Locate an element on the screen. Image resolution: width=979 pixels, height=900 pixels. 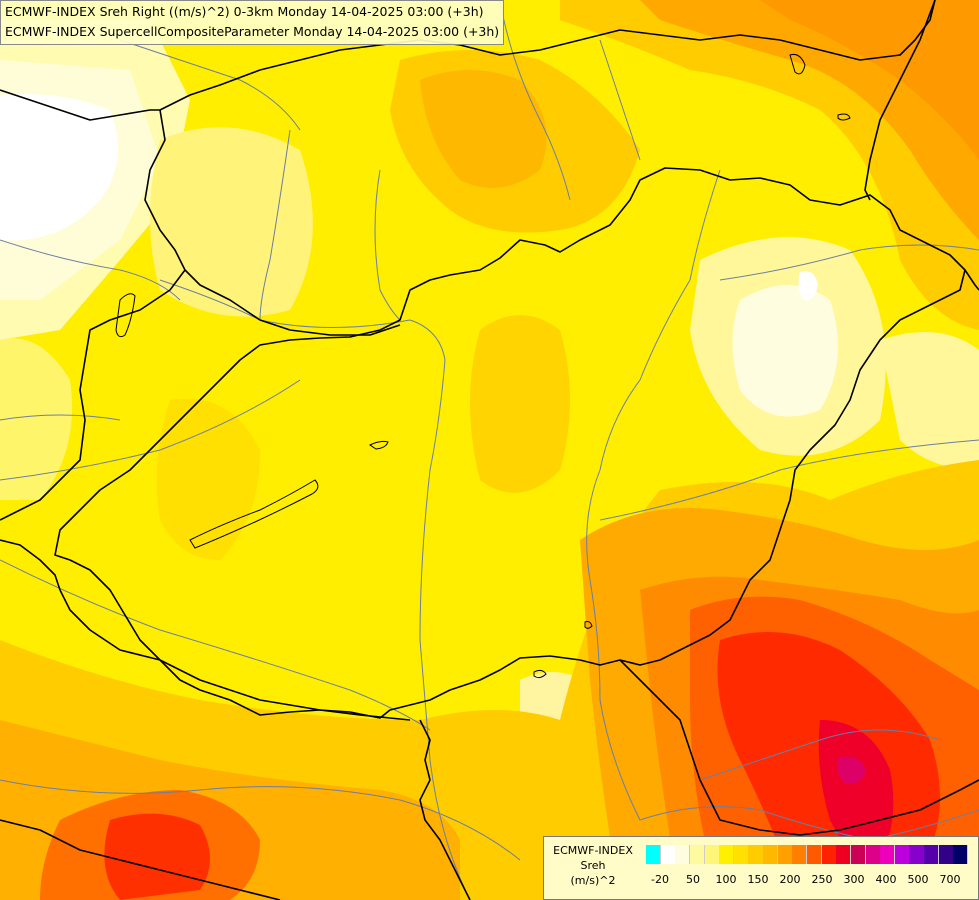
river-morava is located at coordinates (90, 270).